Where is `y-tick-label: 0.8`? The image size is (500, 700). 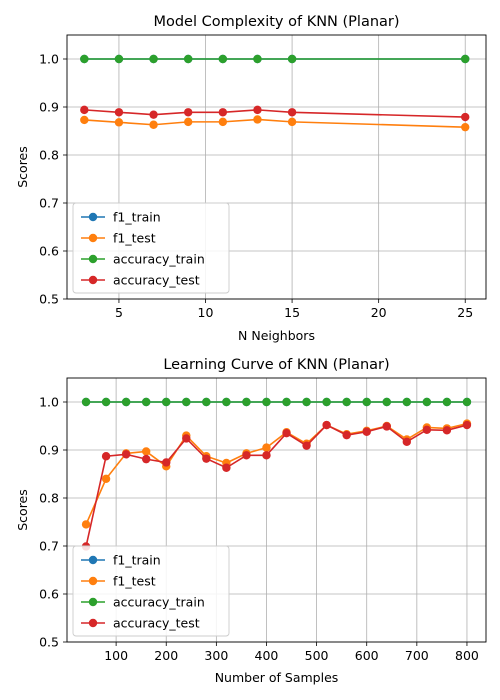
y-tick-label: 0.8 is located at coordinates (49, 155).